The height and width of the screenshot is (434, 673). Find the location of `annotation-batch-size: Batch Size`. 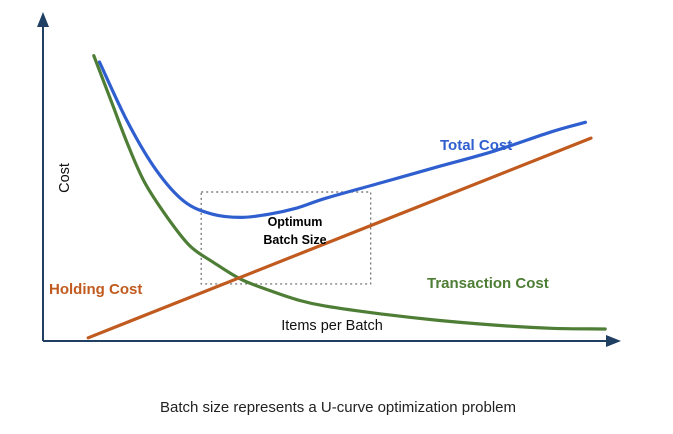

annotation-batch-size: Batch Size is located at coordinates (294, 240).